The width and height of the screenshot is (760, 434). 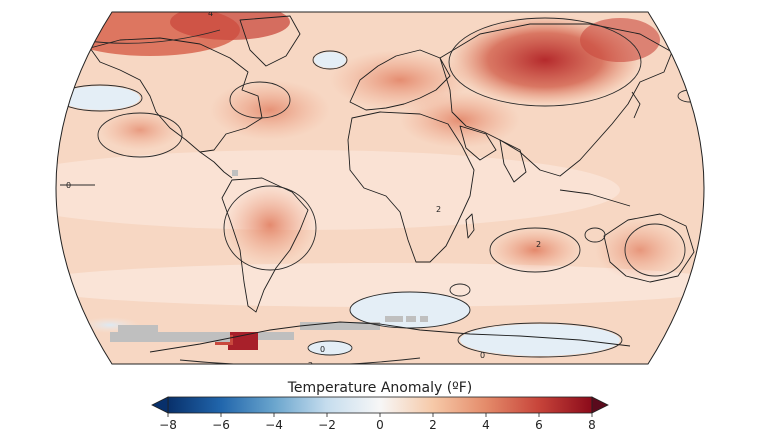 What do you see at coordinates (486, 425) in the screenshot?
I see `colorbar-tick-label: 4` at bounding box center [486, 425].